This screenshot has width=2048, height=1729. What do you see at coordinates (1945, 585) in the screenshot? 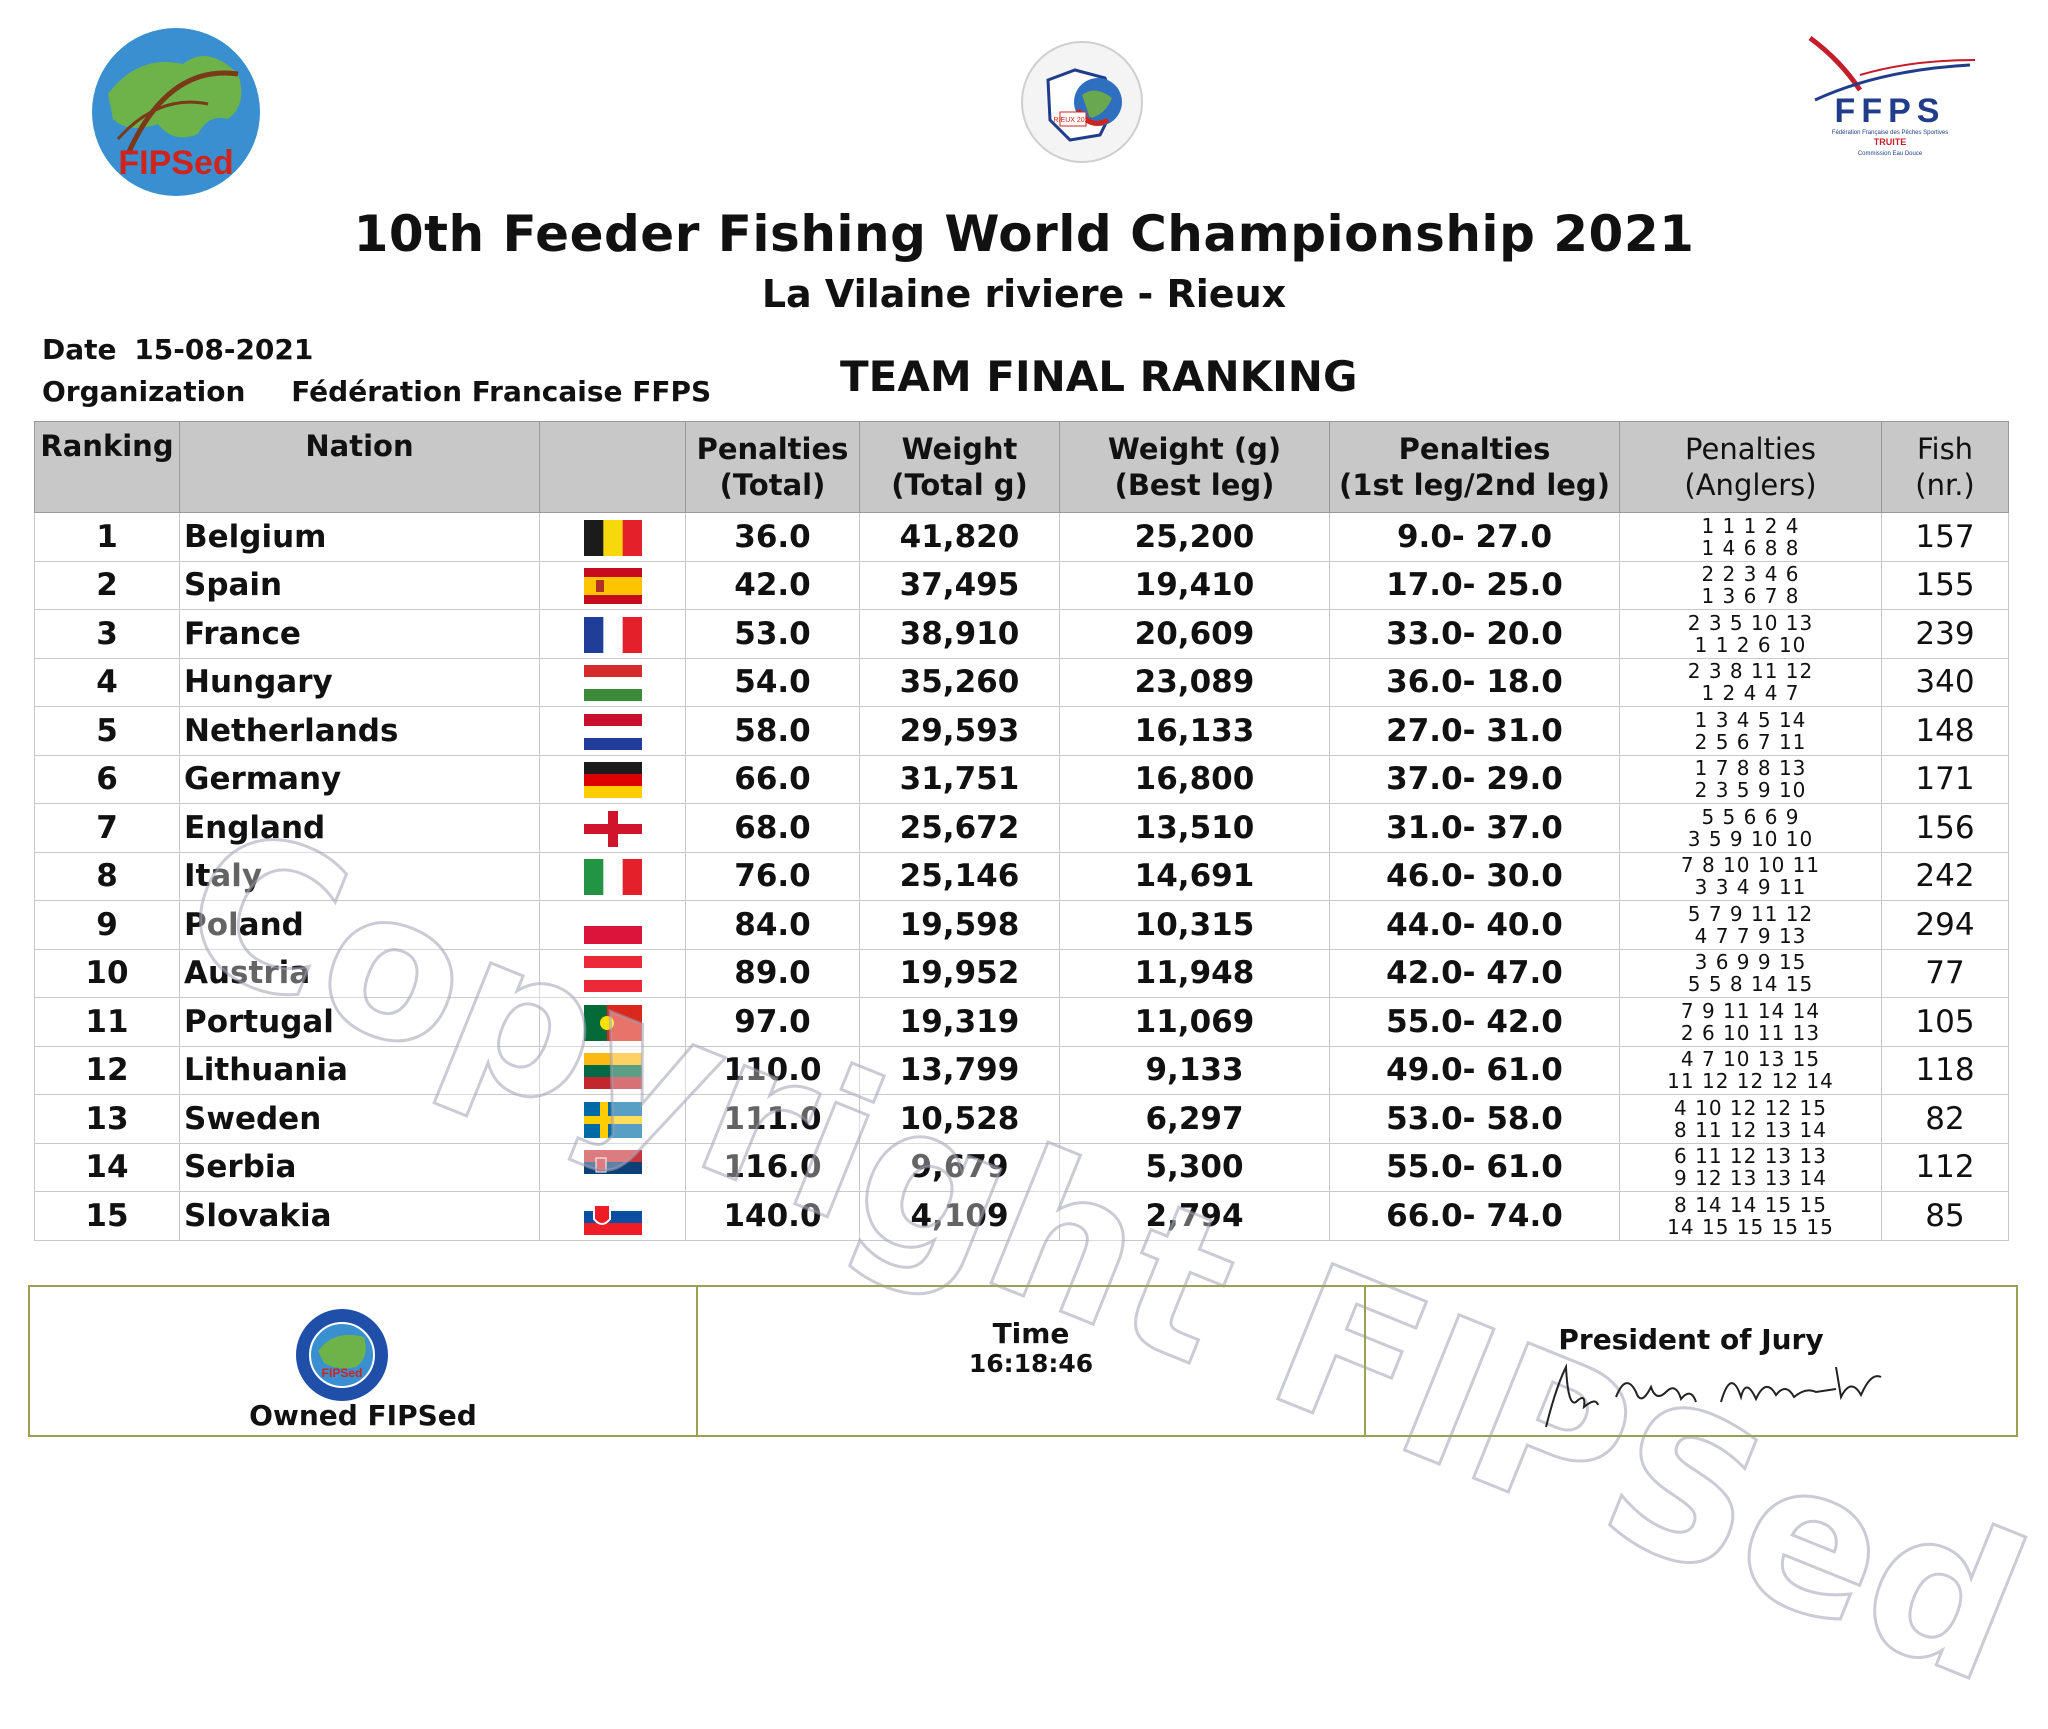
I see `fish-cell: 155` at bounding box center [1945, 585].